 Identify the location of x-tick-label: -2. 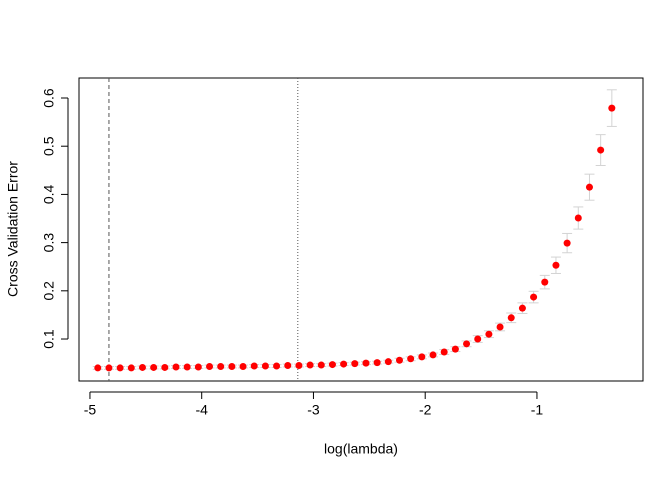
(425, 410).